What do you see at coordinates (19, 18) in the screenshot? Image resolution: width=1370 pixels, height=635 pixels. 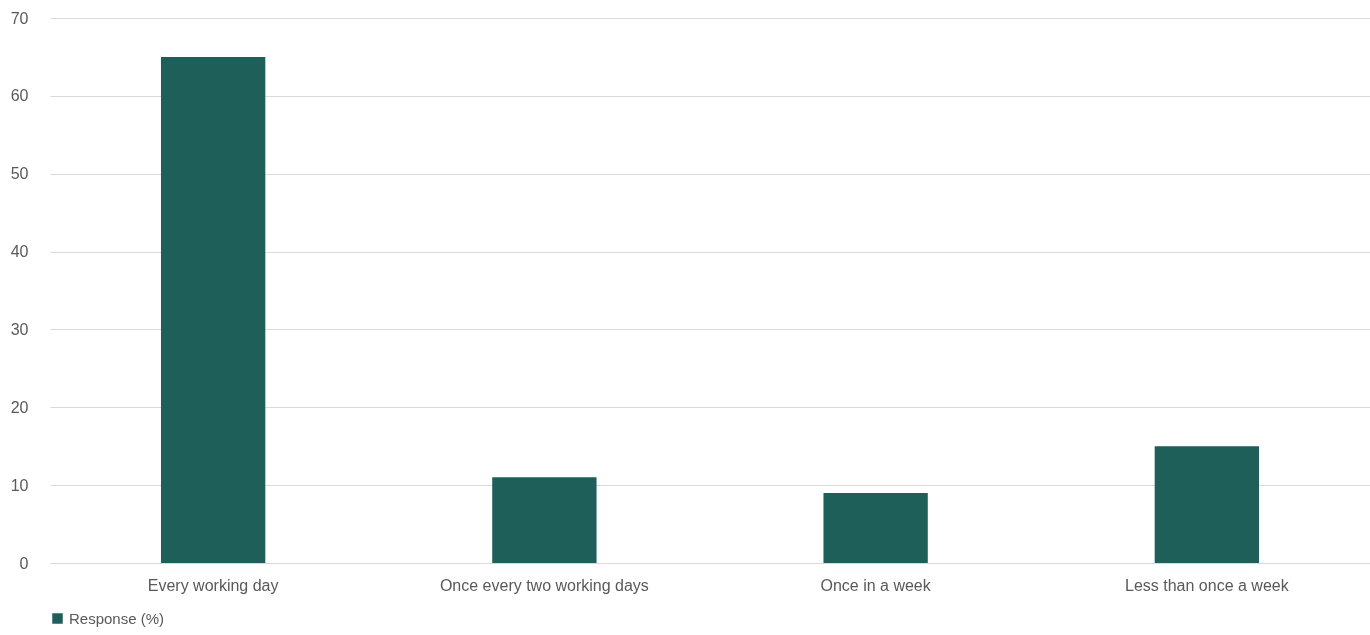 I see `y-tick-label: 70` at bounding box center [19, 18].